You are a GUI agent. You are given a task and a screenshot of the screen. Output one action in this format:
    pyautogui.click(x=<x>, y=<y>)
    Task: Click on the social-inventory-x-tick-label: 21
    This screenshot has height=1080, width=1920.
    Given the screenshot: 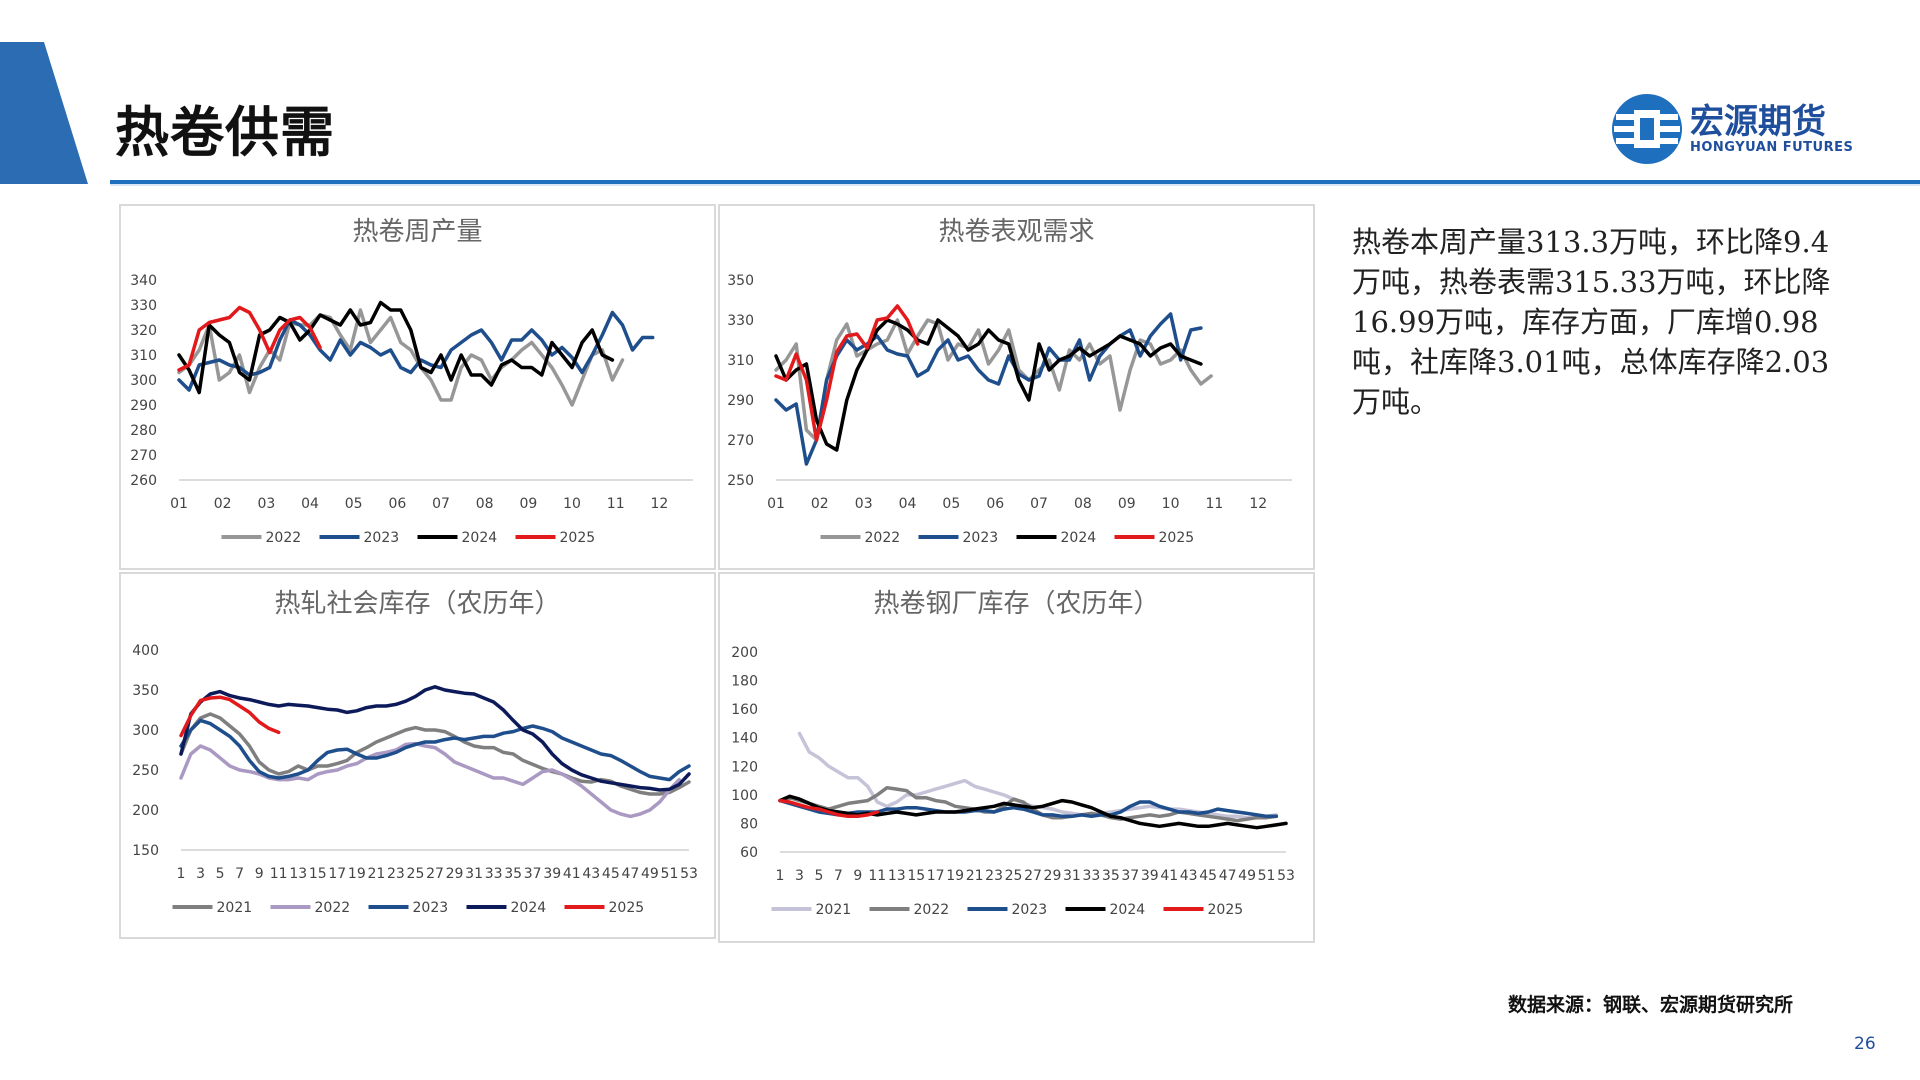 What is the action you would take?
    pyautogui.click(x=376, y=874)
    